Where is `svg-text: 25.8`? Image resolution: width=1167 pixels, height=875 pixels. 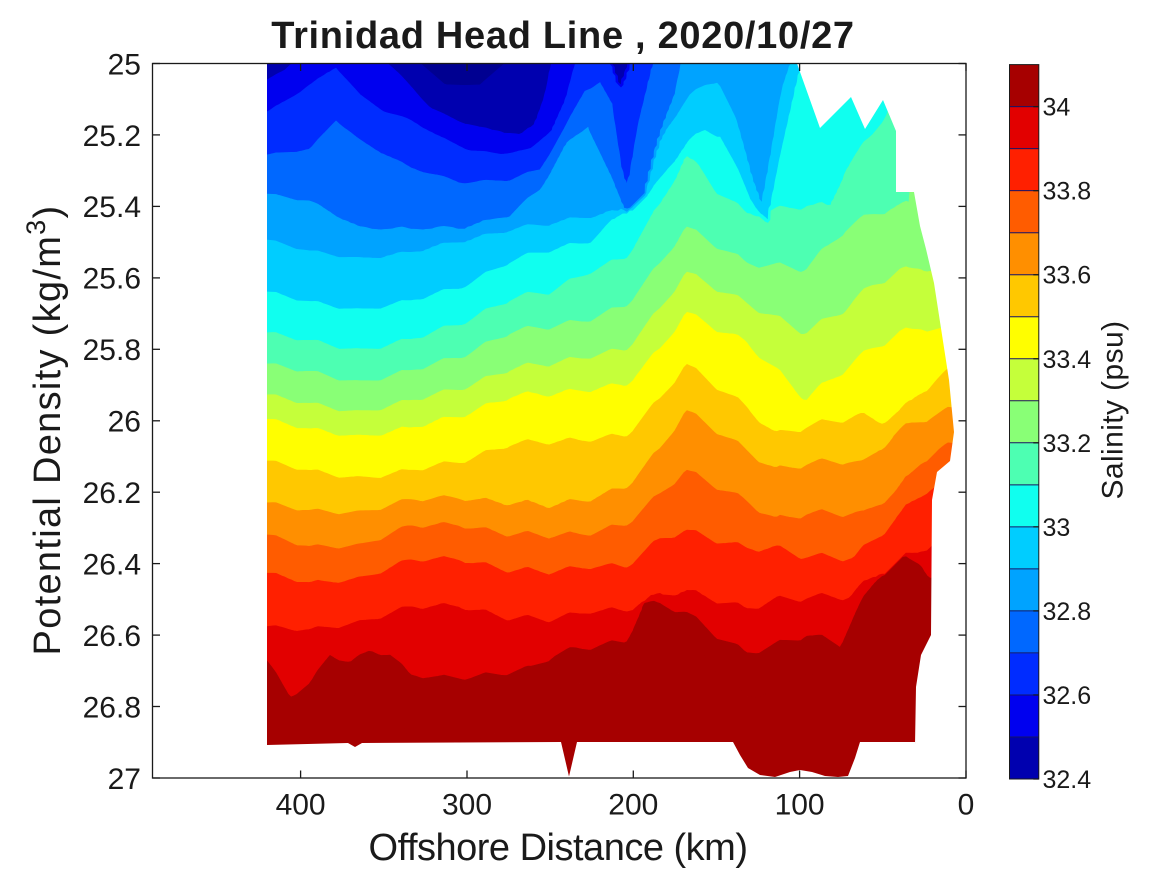
svg-text: 25.8 is located at coordinates (112, 350).